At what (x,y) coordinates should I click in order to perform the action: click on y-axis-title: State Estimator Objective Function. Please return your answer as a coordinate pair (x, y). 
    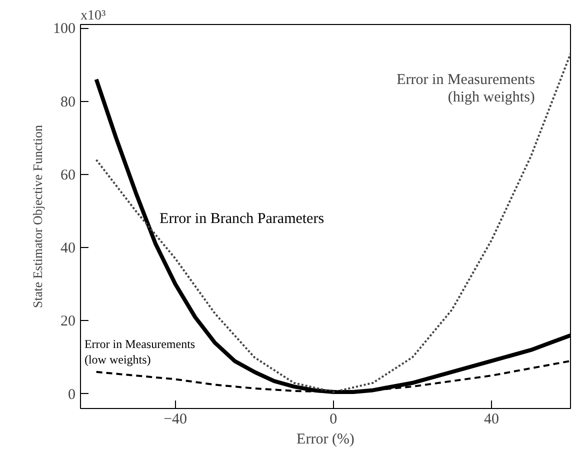
    Looking at the image, I should click on (37, 216).